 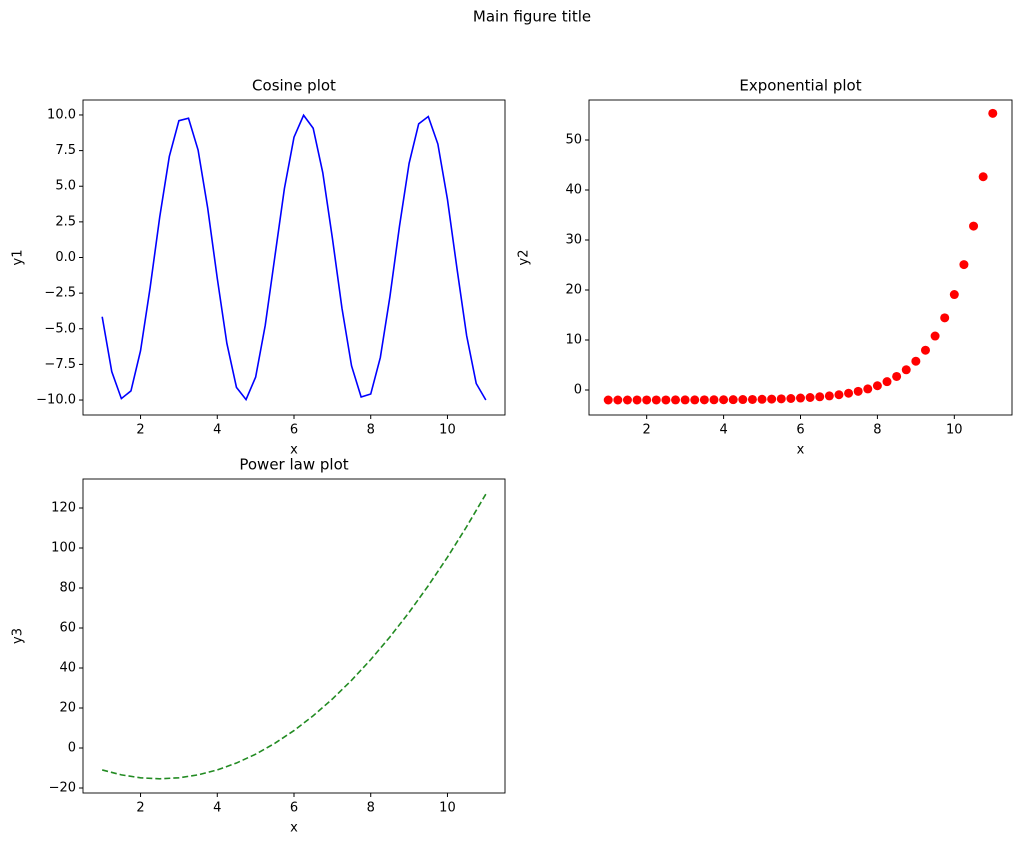 I want to click on y-tick-label: 100, so click(x=63, y=548).